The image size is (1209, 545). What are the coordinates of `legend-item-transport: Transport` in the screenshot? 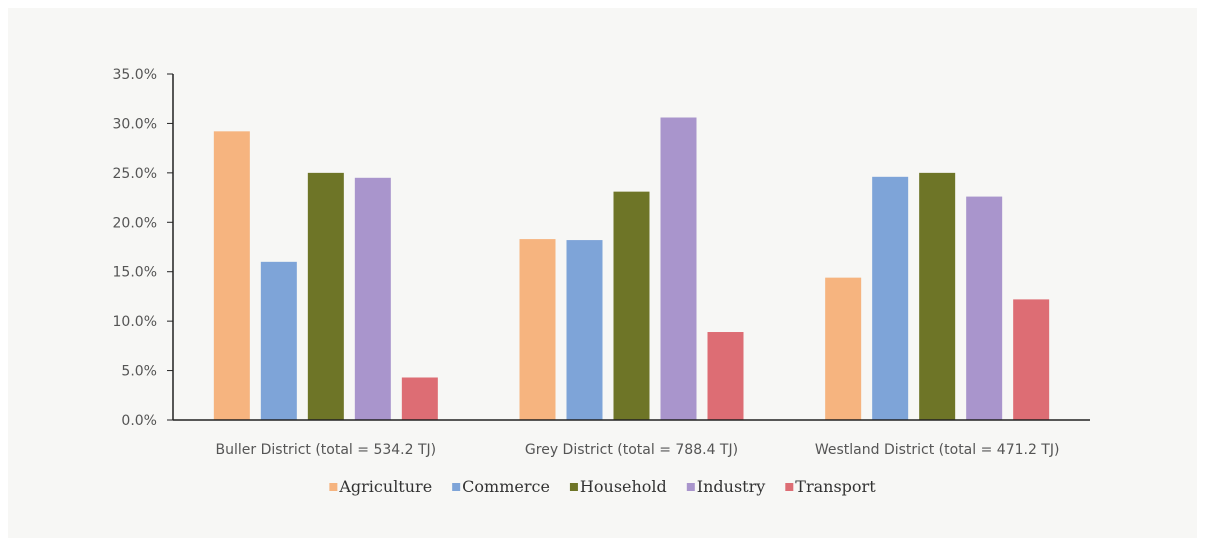 It's located at (830, 486).